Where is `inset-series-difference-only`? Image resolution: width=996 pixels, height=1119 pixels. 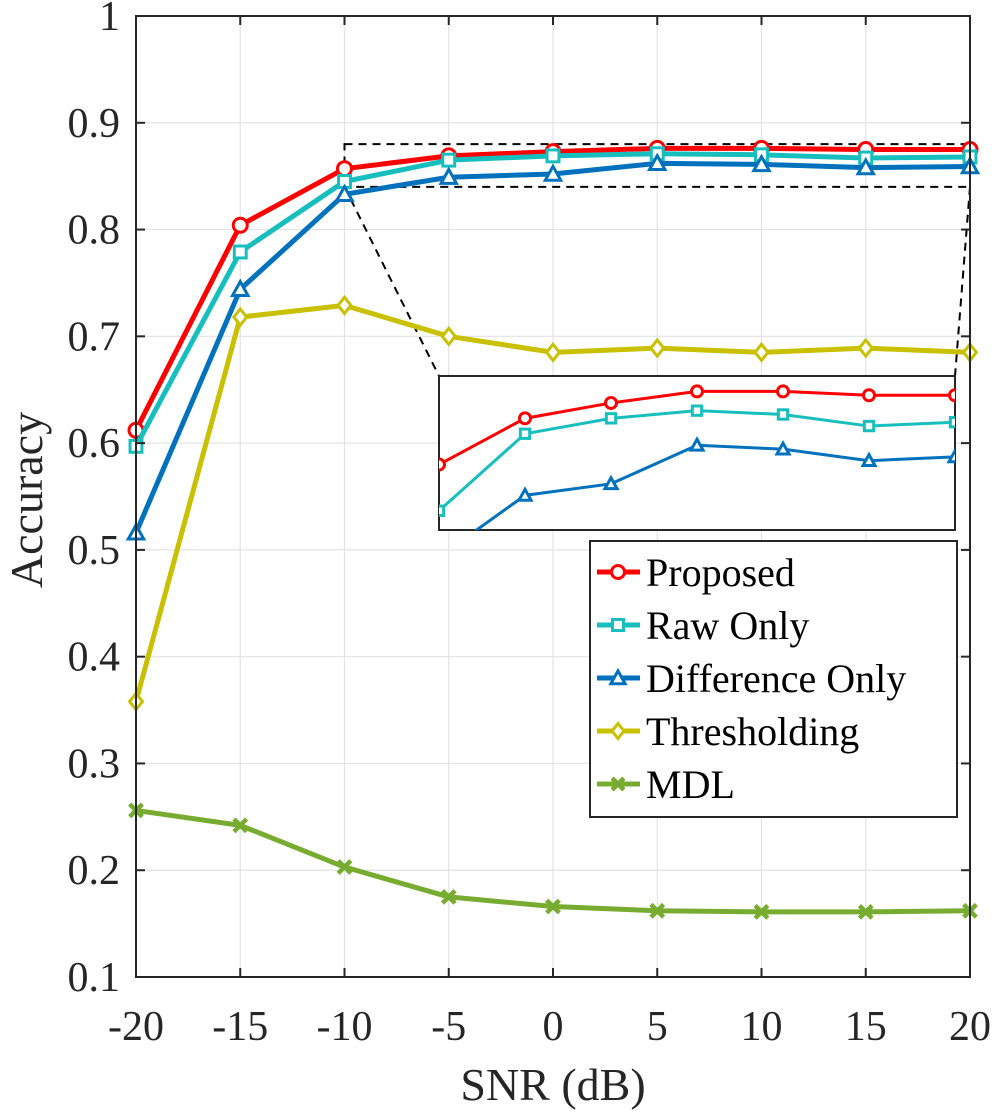
inset-series-difference-only is located at coordinates (694, 499).